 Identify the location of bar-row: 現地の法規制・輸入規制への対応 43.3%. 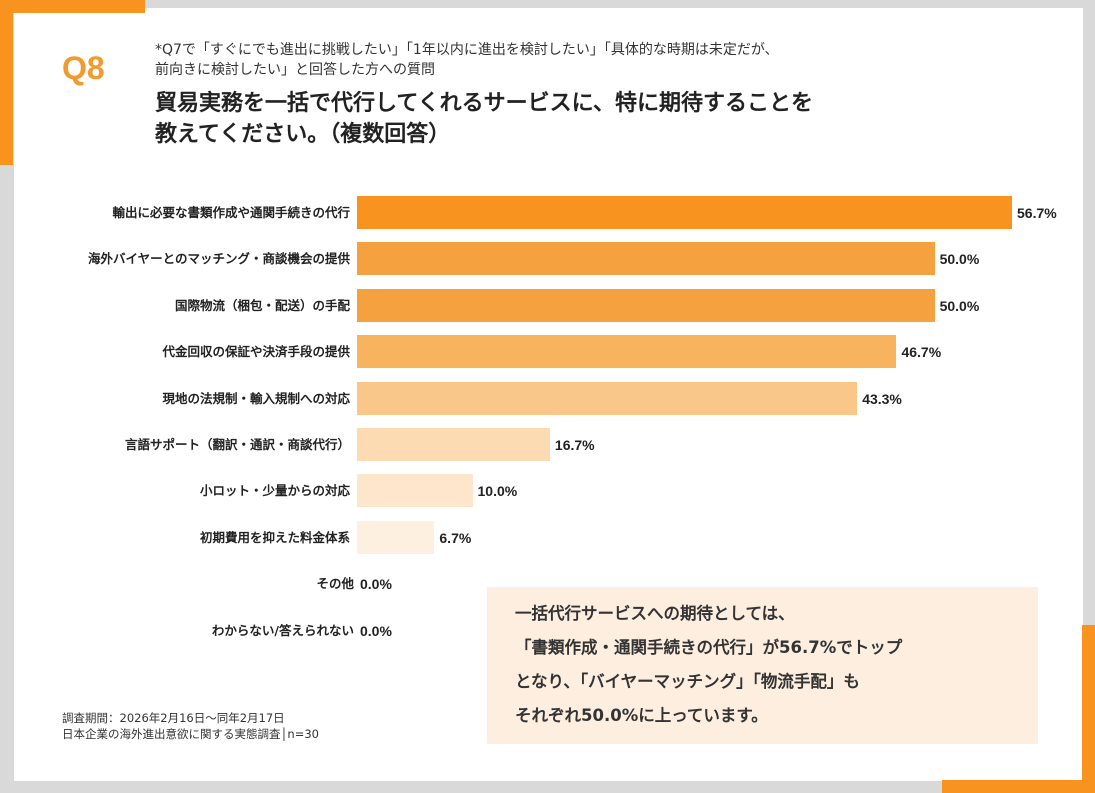
(547, 398).